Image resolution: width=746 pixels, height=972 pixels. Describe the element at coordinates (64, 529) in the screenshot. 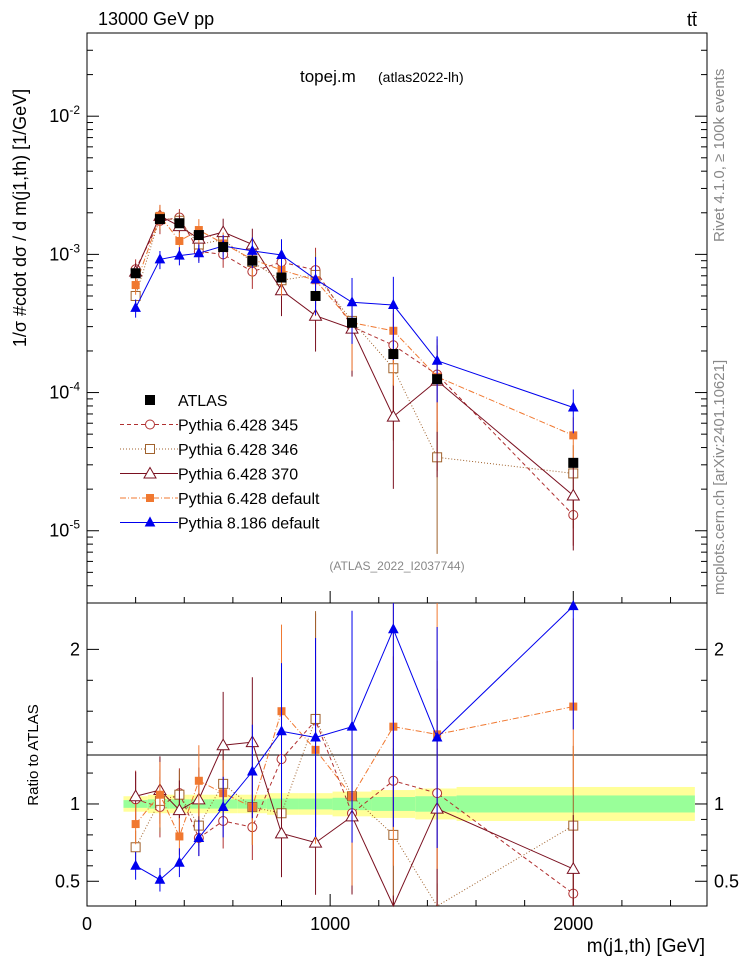

I see `y-tick-label: 10⁻⁵` at that location.